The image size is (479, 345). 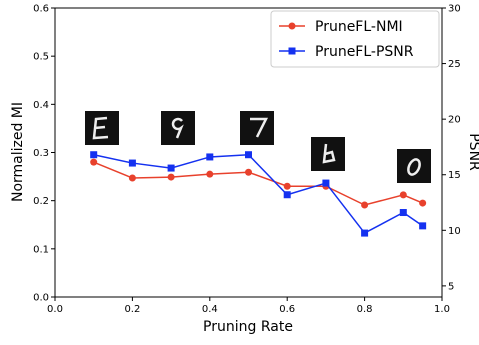 I want to click on x-tick-label: 0.0, so click(x=55, y=309).